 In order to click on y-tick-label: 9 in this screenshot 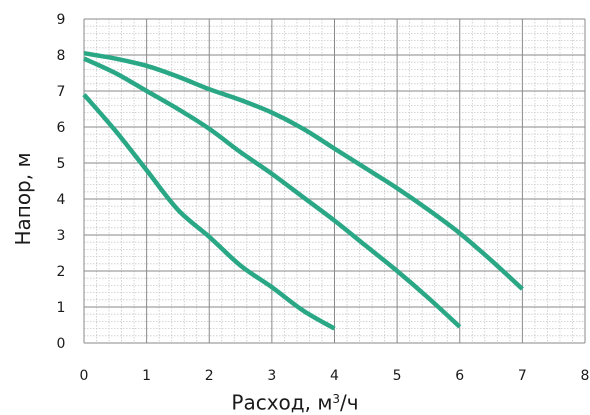, I will do `click(61, 20)`.